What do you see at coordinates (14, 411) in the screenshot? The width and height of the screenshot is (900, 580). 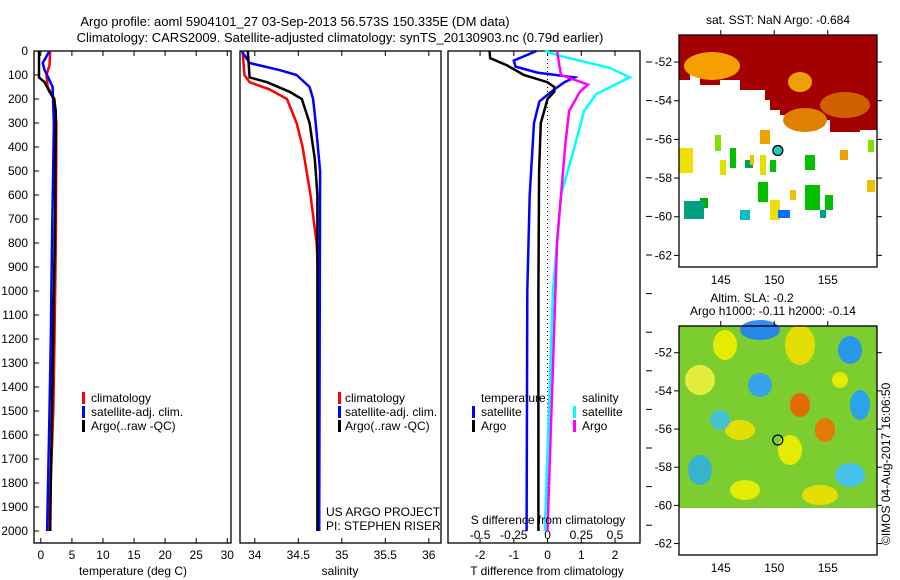 I see `y-tick-label: 1500` at bounding box center [14, 411].